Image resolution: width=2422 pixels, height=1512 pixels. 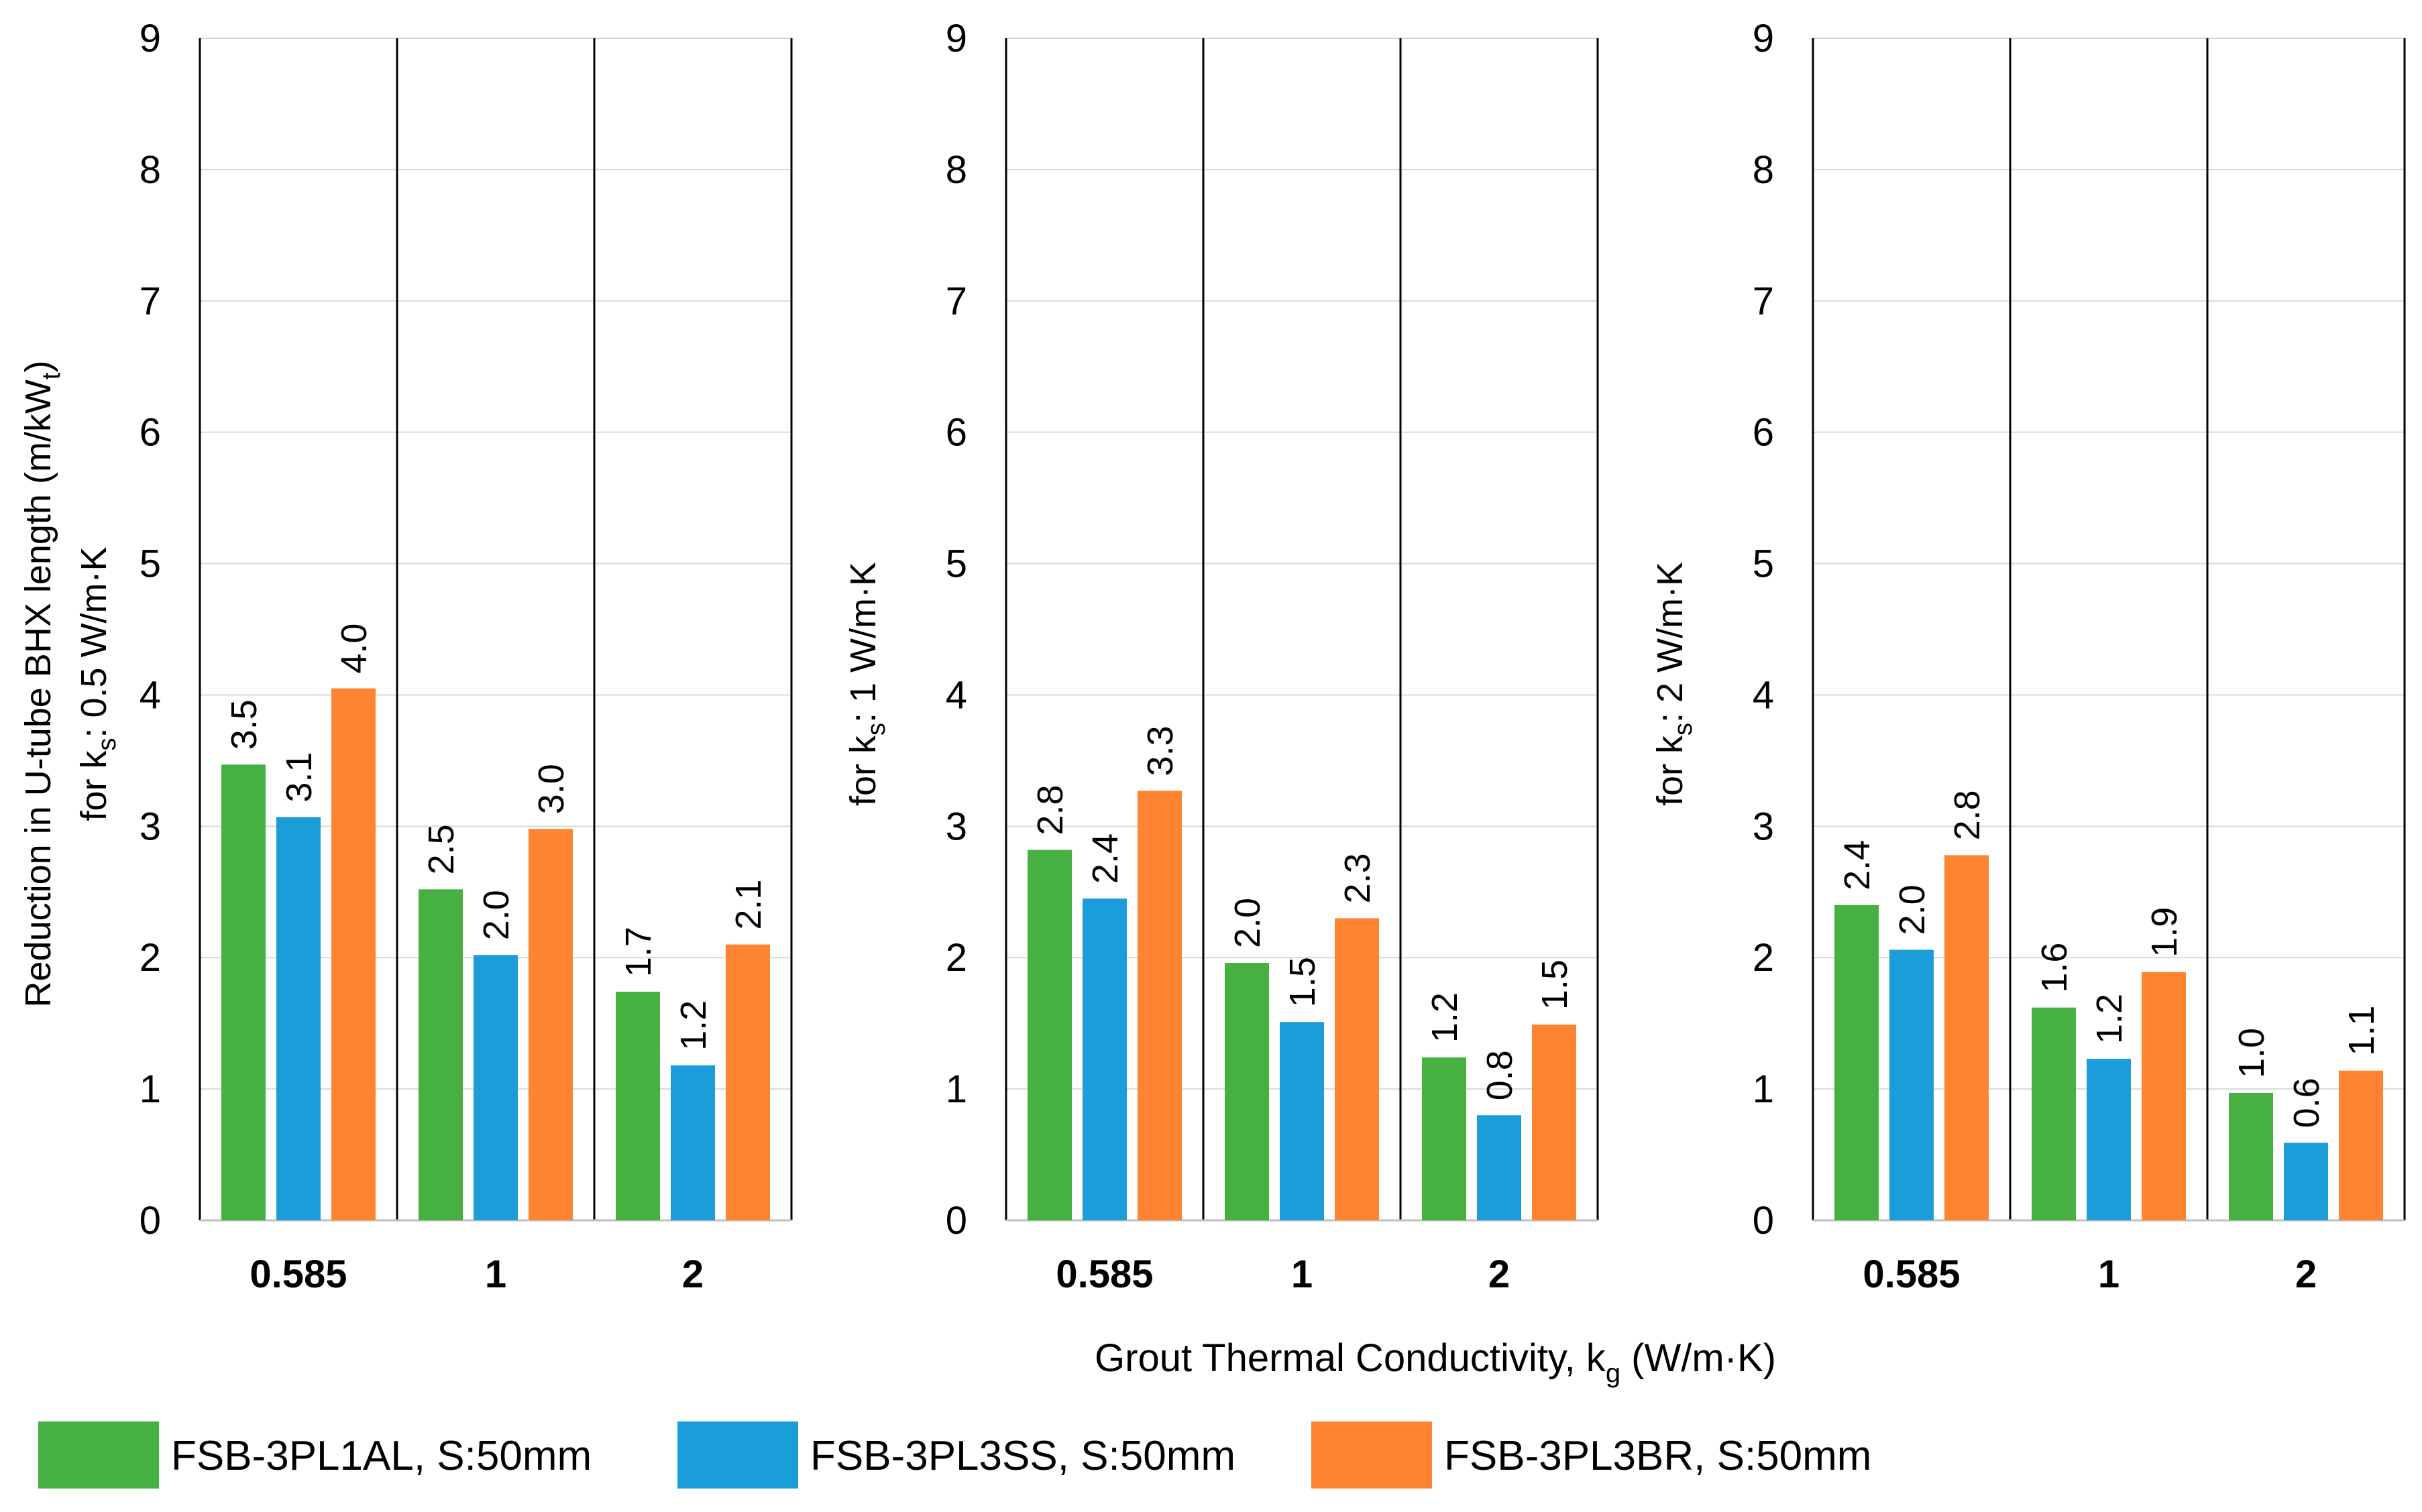 What do you see at coordinates (1302, 1274) in the screenshot?
I see `category-label-1-1: 1` at bounding box center [1302, 1274].